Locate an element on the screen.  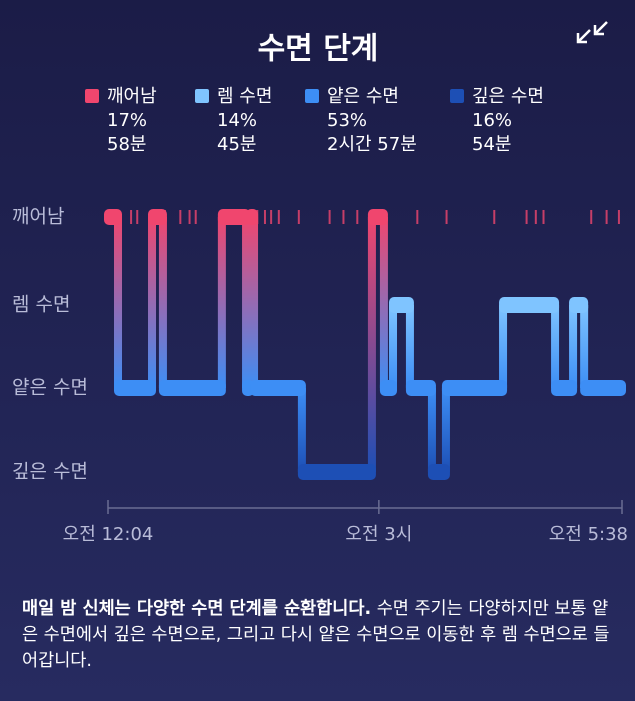
legend-name: 깨어남 is located at coordinates (132, 96).